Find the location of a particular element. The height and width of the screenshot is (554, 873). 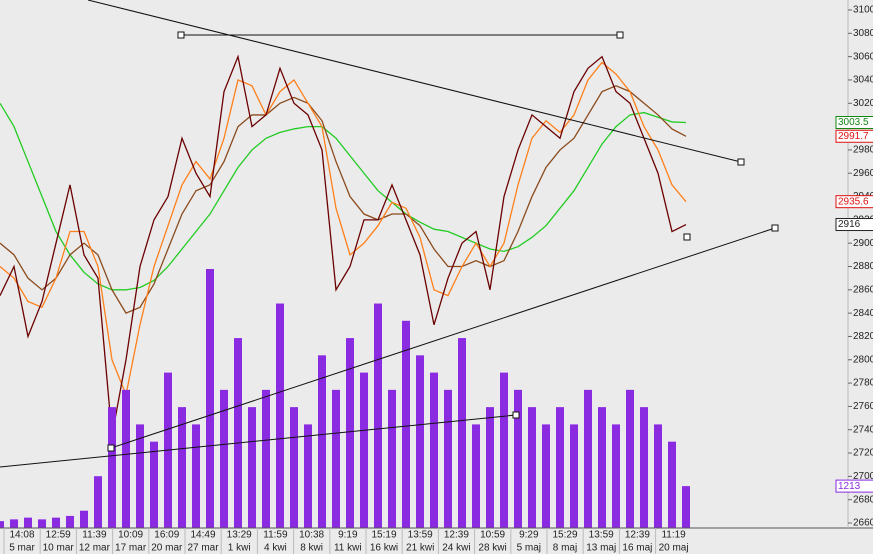

x-time-label: 13:59 is located at coordinates (420, 535).